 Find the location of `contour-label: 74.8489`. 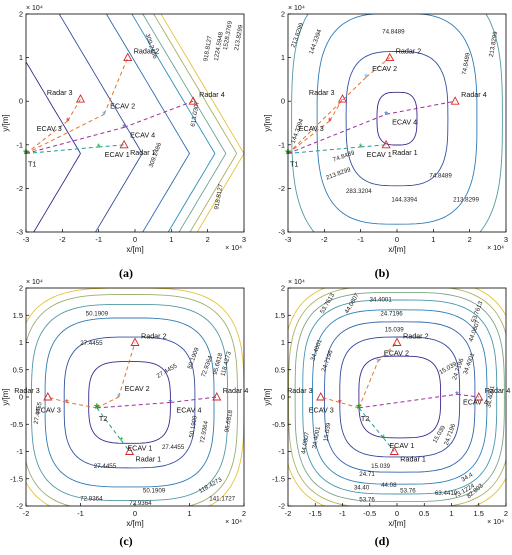

contour-label: 74.8489 is located at coordinates (393, 32).